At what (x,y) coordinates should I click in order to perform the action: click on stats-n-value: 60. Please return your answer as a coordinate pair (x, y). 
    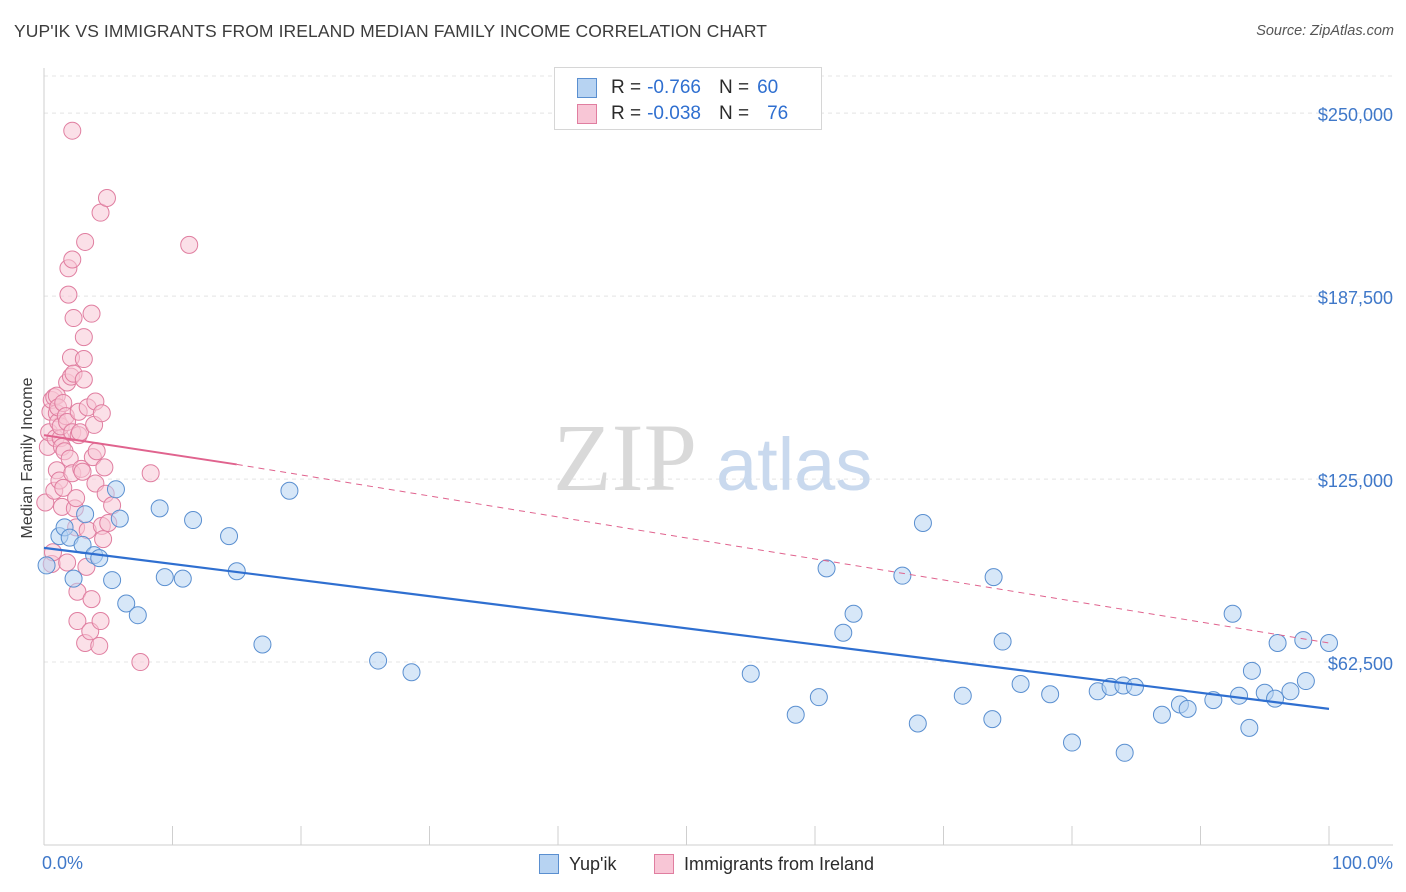
    Looking at the image, I should click on (768, 87).